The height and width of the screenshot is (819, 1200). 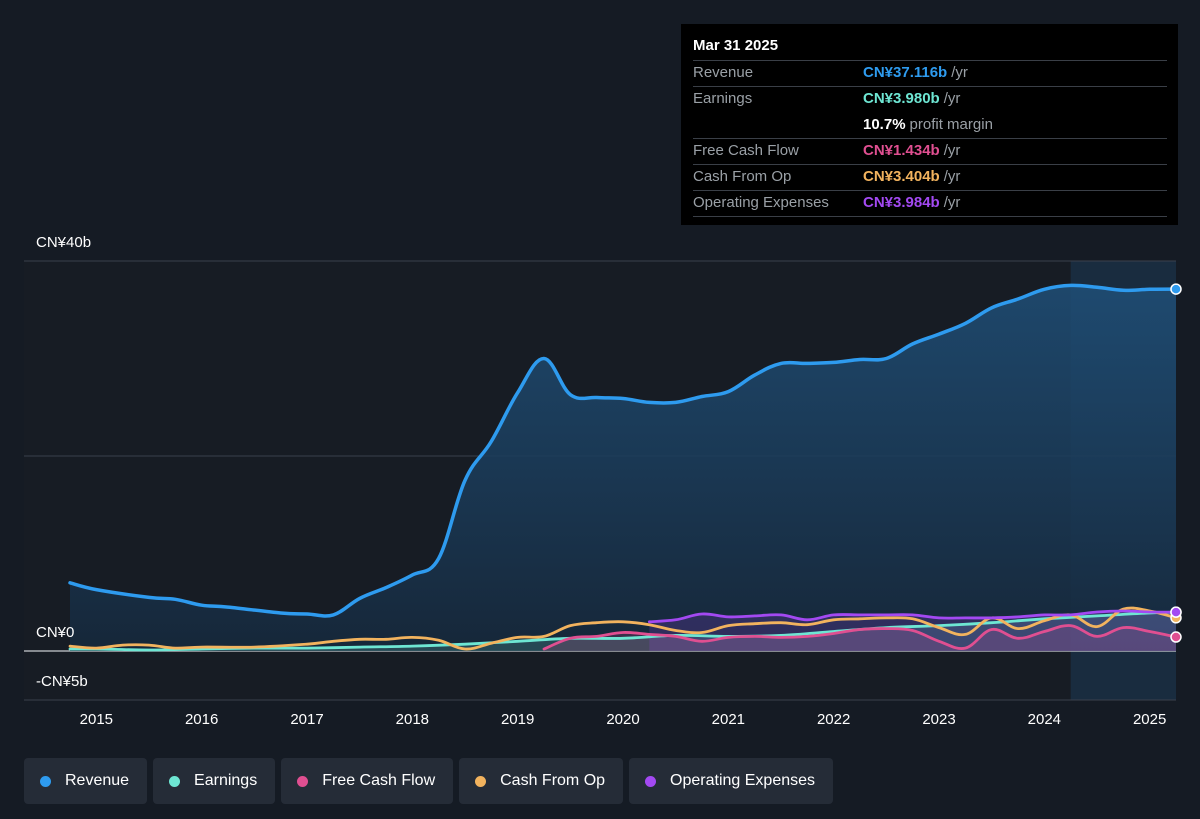 I want to click on x-tick-label: 2015, so click(x=96, y=719).